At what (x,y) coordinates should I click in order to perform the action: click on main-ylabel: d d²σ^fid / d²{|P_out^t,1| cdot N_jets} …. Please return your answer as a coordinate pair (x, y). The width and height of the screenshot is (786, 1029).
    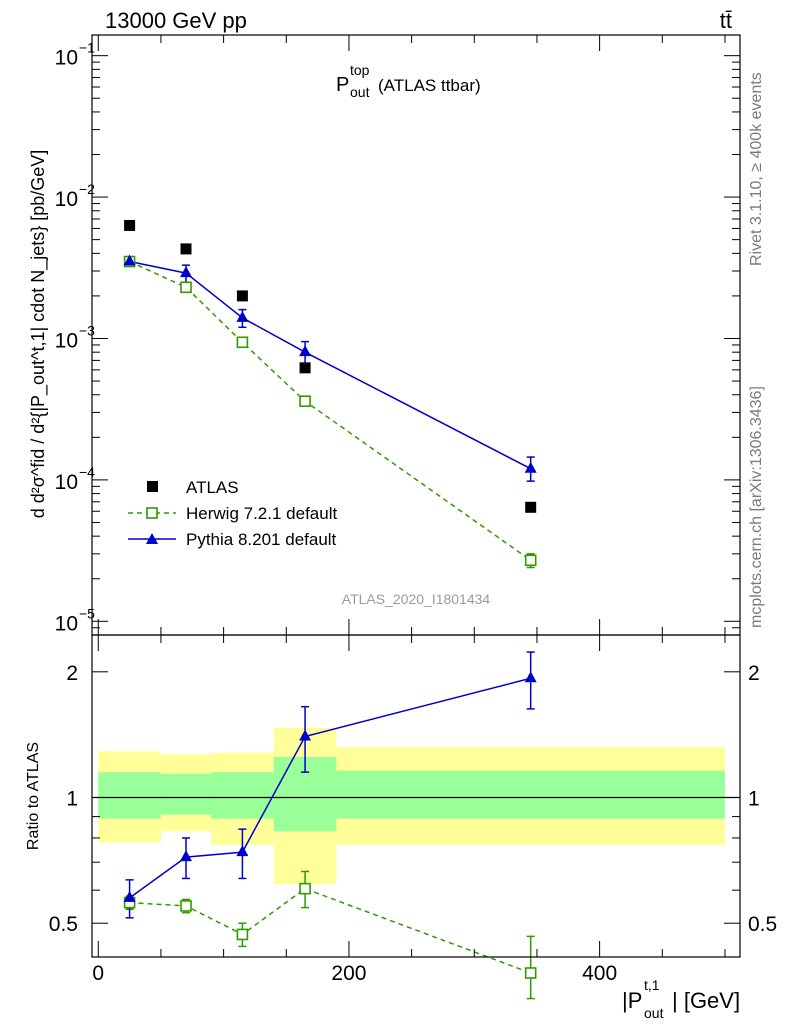
    Looking at the image, I should click on (38, 334).